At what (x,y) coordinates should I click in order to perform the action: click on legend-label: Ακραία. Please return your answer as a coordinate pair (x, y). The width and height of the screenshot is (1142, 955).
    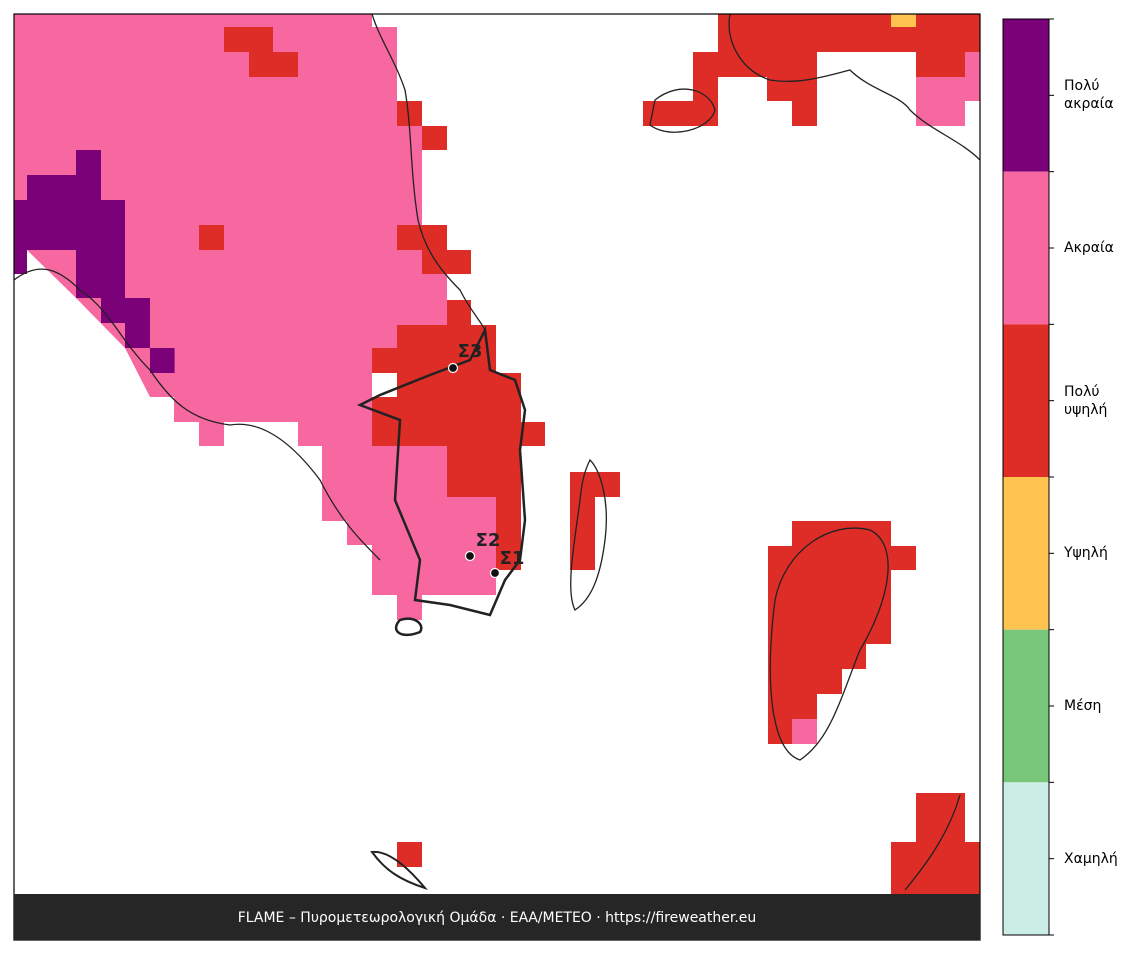
    Looking at the image, I should click on (1089, 248).